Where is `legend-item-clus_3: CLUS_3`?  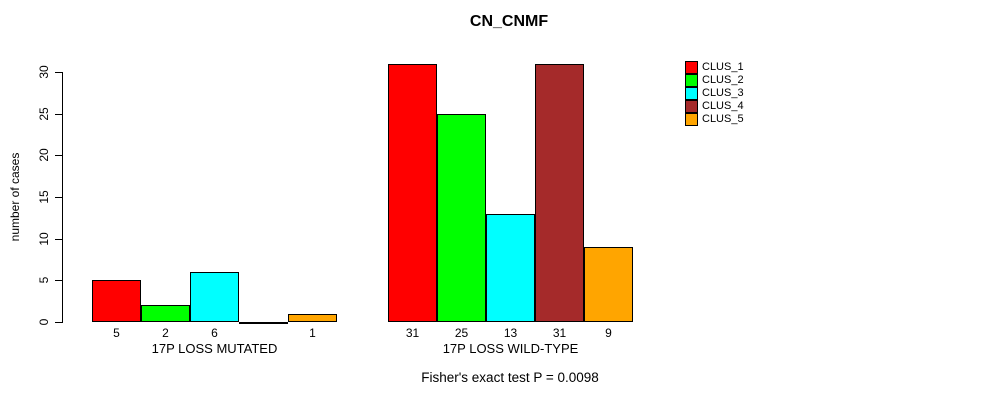 legend-item-clus_3: CLUS_3 is located at coordinates (714, 93).